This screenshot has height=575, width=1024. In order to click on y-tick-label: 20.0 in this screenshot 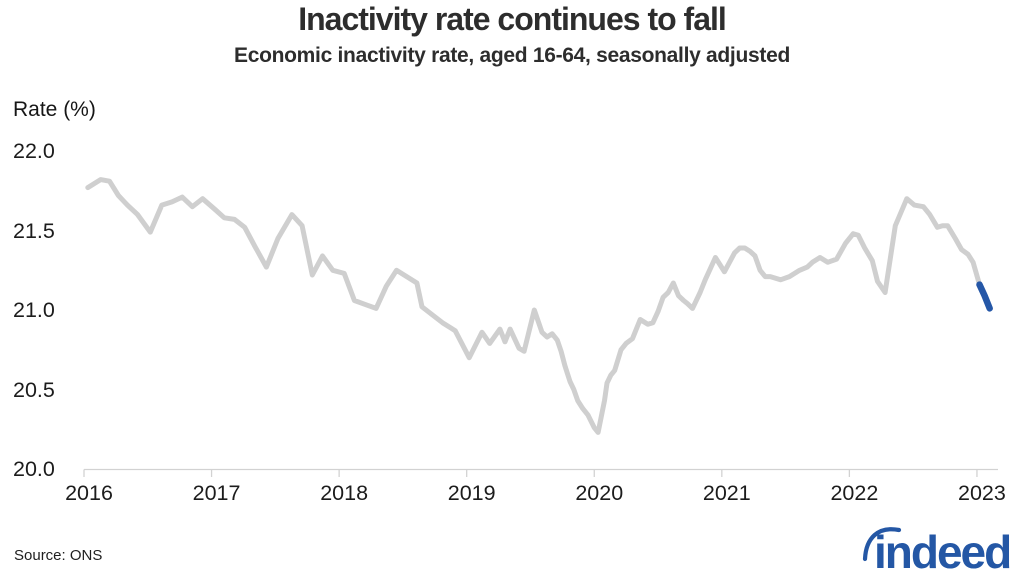, I will do `click(34, 469)`.